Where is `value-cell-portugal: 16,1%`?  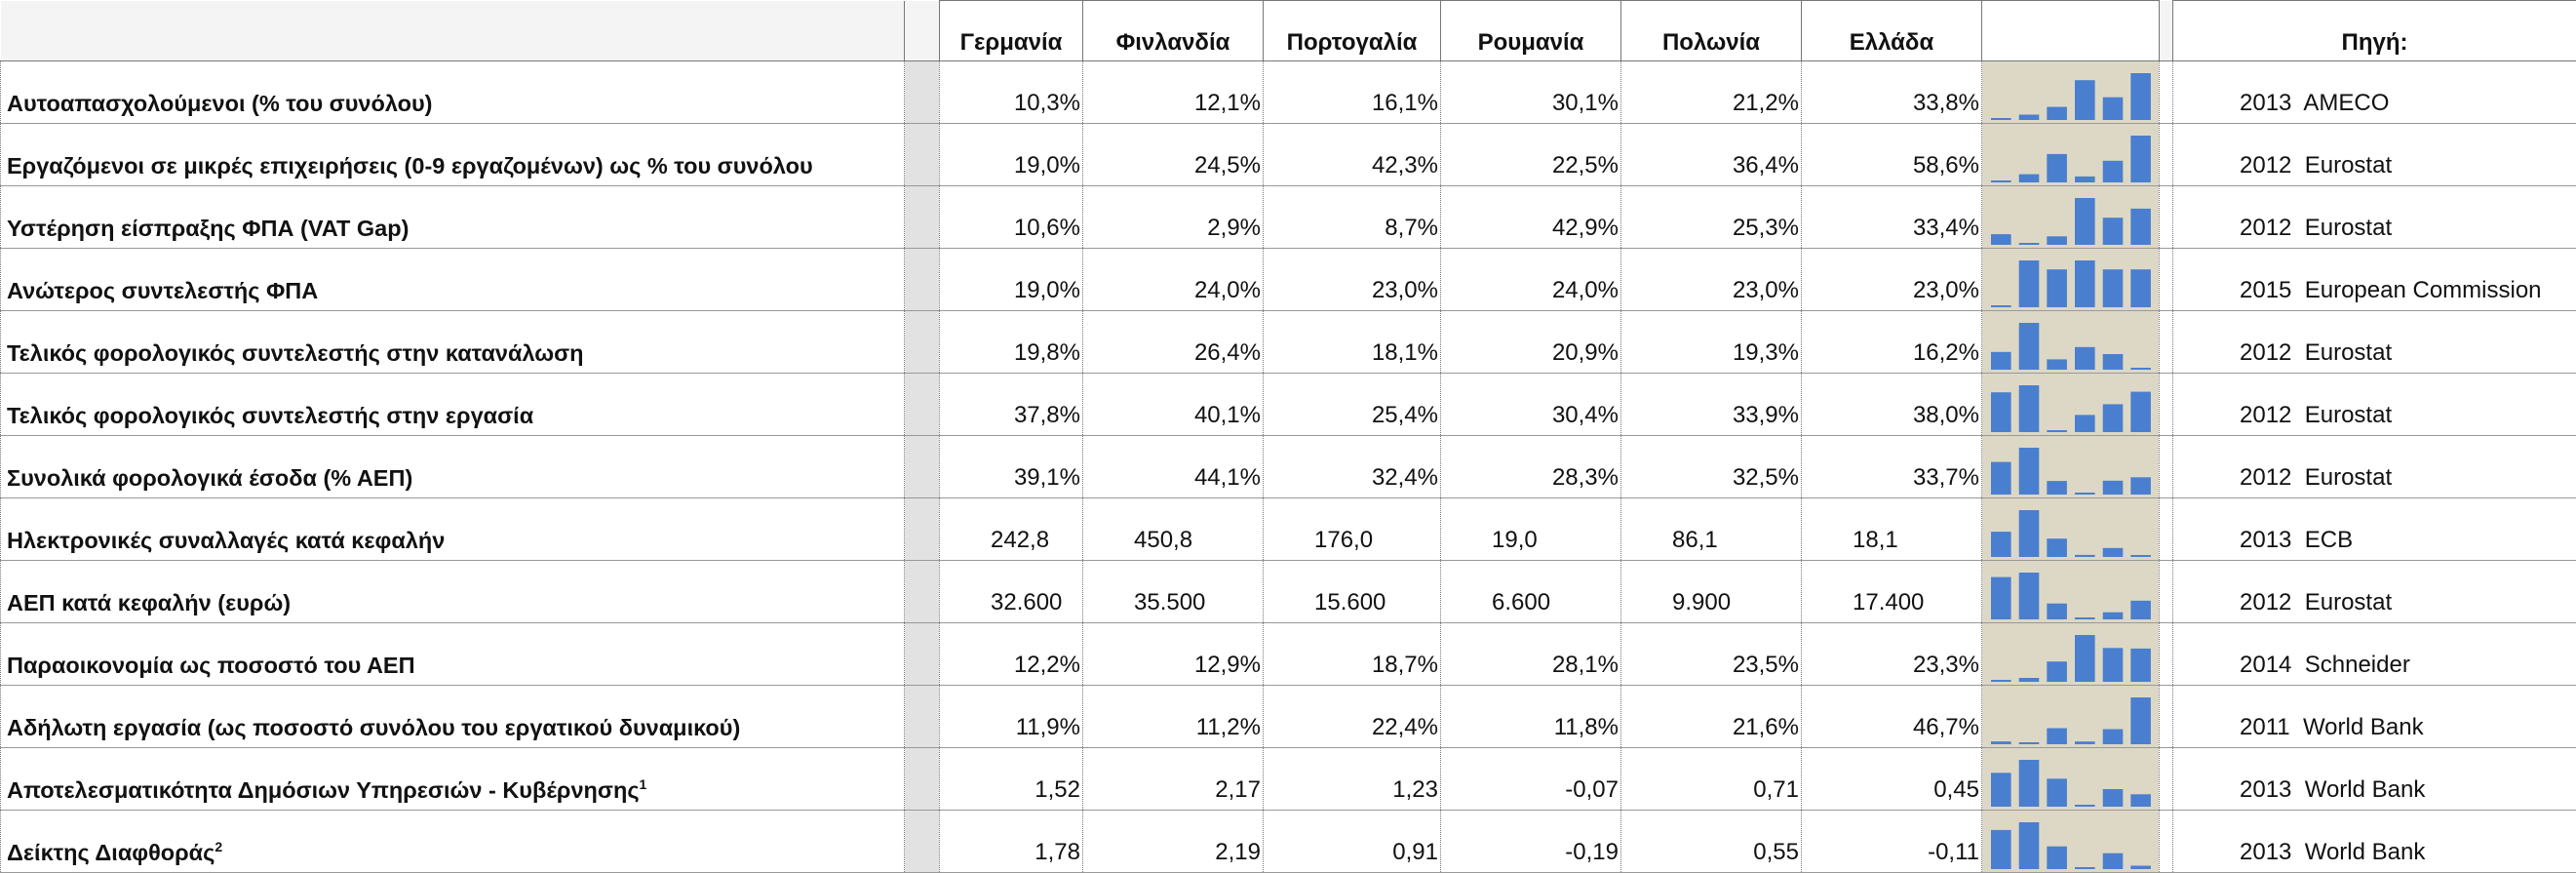
value-cell-portugal: 16,1% is located at coordinates (1352, 92).